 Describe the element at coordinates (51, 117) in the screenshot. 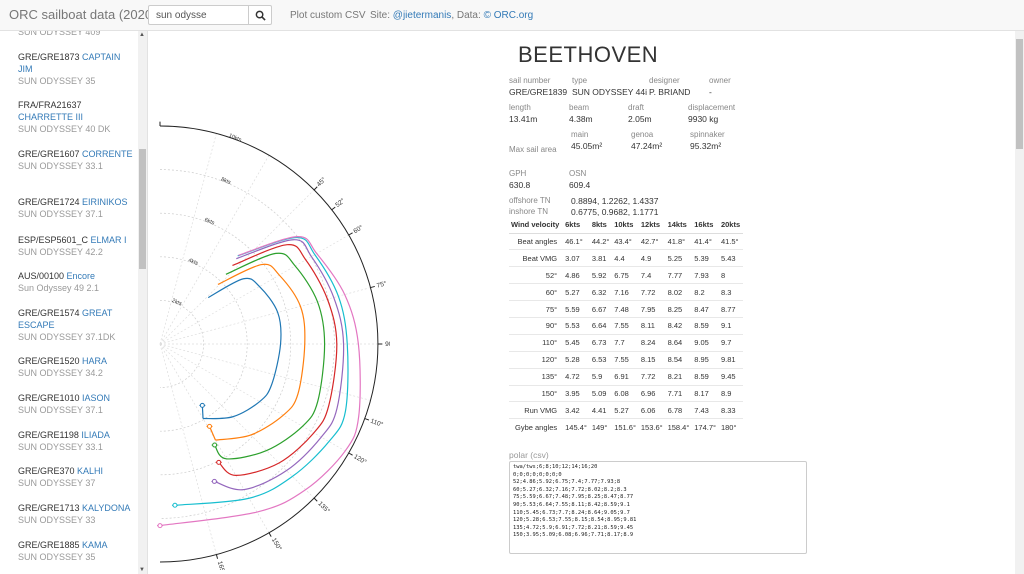

I see `boat-name-link: CHARRETTE III` at that location.